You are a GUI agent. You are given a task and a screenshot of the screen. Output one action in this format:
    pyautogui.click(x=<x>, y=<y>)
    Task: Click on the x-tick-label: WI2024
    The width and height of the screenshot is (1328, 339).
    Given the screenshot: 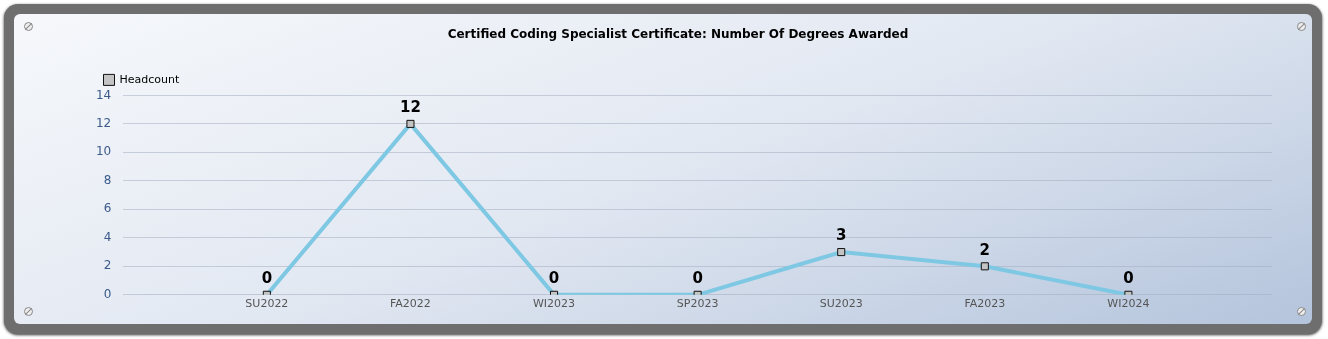 What is the action you would take?
    pyautogui.click(x=1128, y=304)
    